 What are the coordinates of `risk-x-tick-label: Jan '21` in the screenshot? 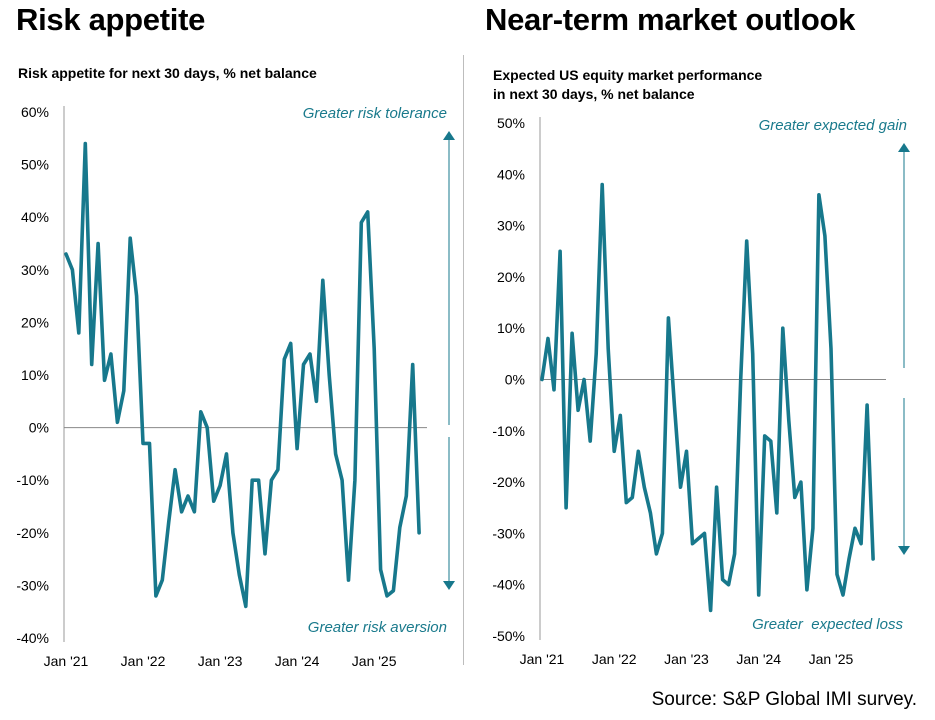 It's located at (66, 661).